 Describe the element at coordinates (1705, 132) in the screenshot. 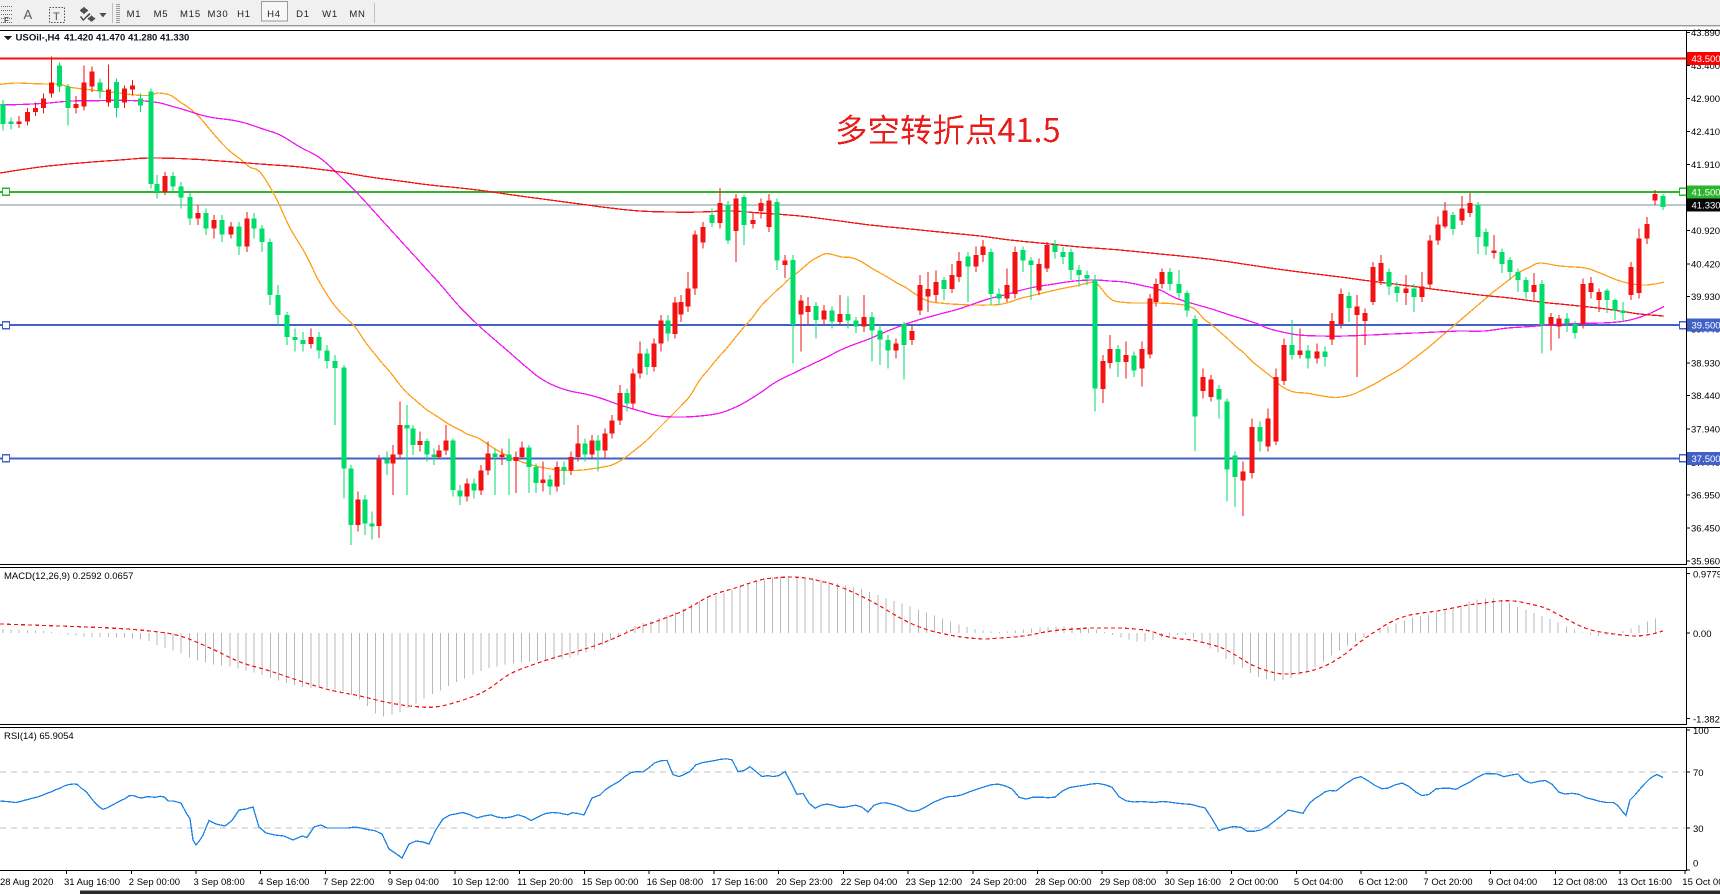

I see `svg-text: 42.410` at that location.